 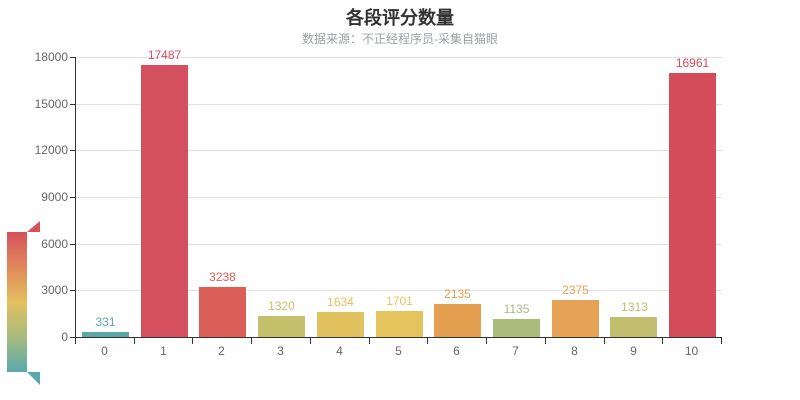 What do you see at coordinates (633, 351) in the screenshot?
I see `x-axis-label: 9` at bounding box center [633, 351].